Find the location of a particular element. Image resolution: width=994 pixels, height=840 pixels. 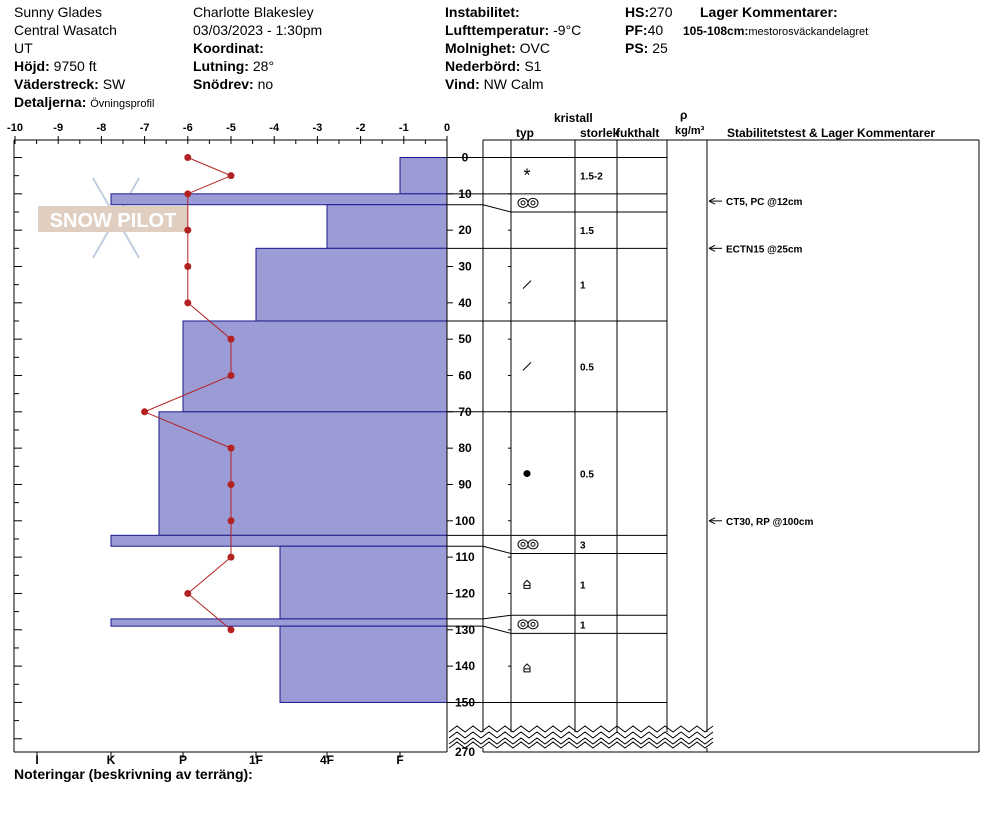

layer-comment-text: mestorosväckandelagret is located at coordinates (808, 32).